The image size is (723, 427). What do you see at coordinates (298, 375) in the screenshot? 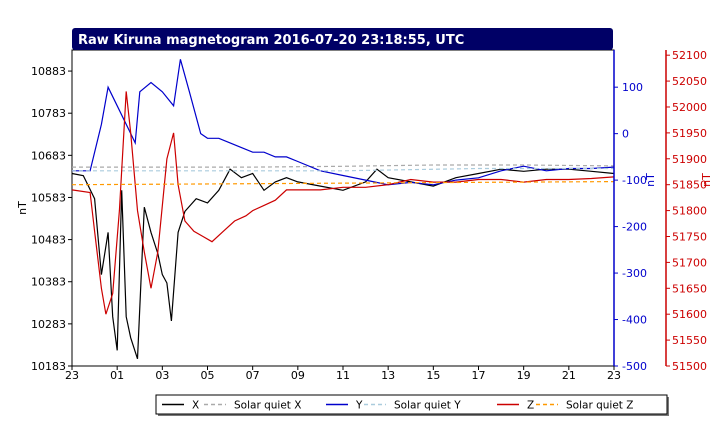
I see `x-tick-label: 09` at bounding box center [298, 375].